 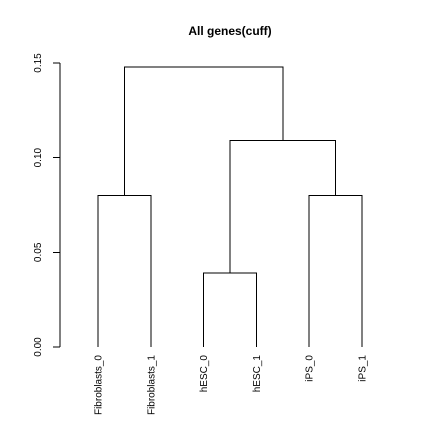 I want to click on branch-m3, so click(x=335, y=271).